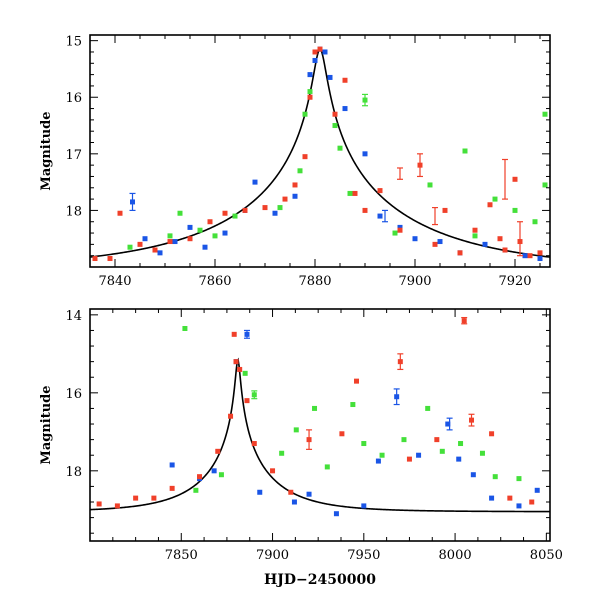  Describe the element at coordinates (363, 555) in the screenshot. I see `x-tick-label: 7950` at that location.